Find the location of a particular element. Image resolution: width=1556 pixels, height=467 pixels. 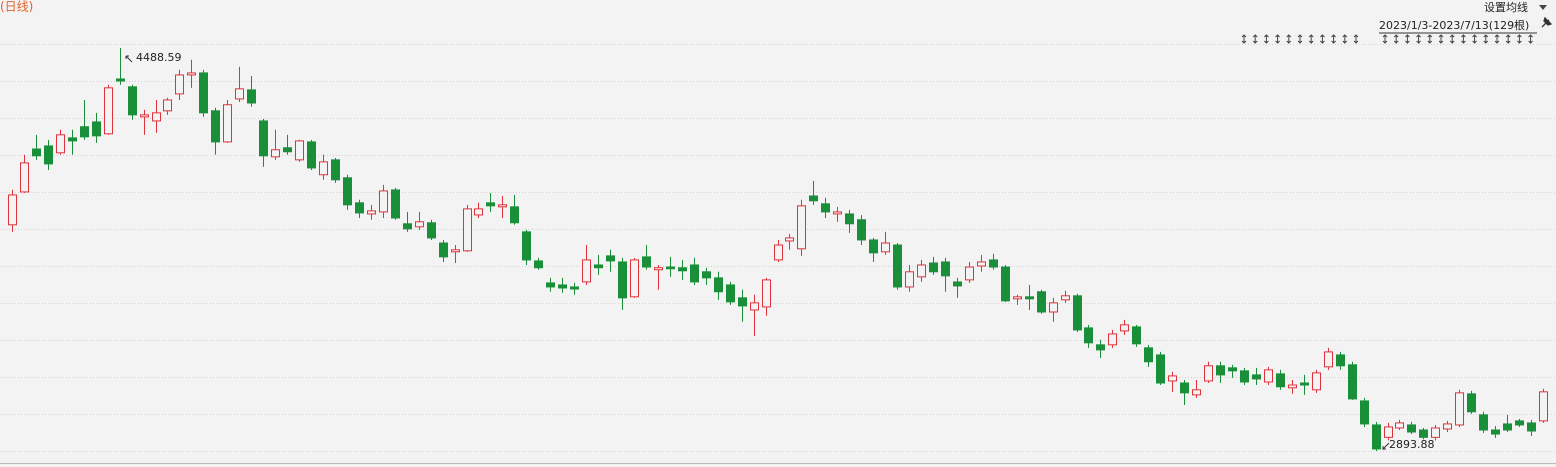

range-label: 2023/1/3-2023/7/13(129根) is located at coordinates (1454, 25).